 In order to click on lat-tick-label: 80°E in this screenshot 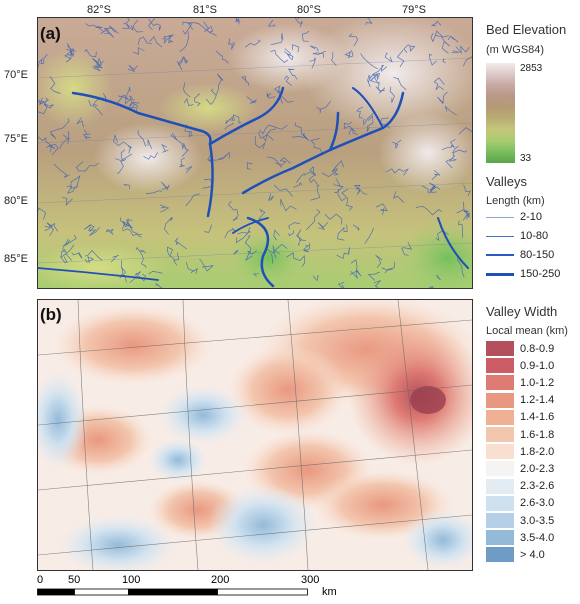, I will do `click(16, 201)`.